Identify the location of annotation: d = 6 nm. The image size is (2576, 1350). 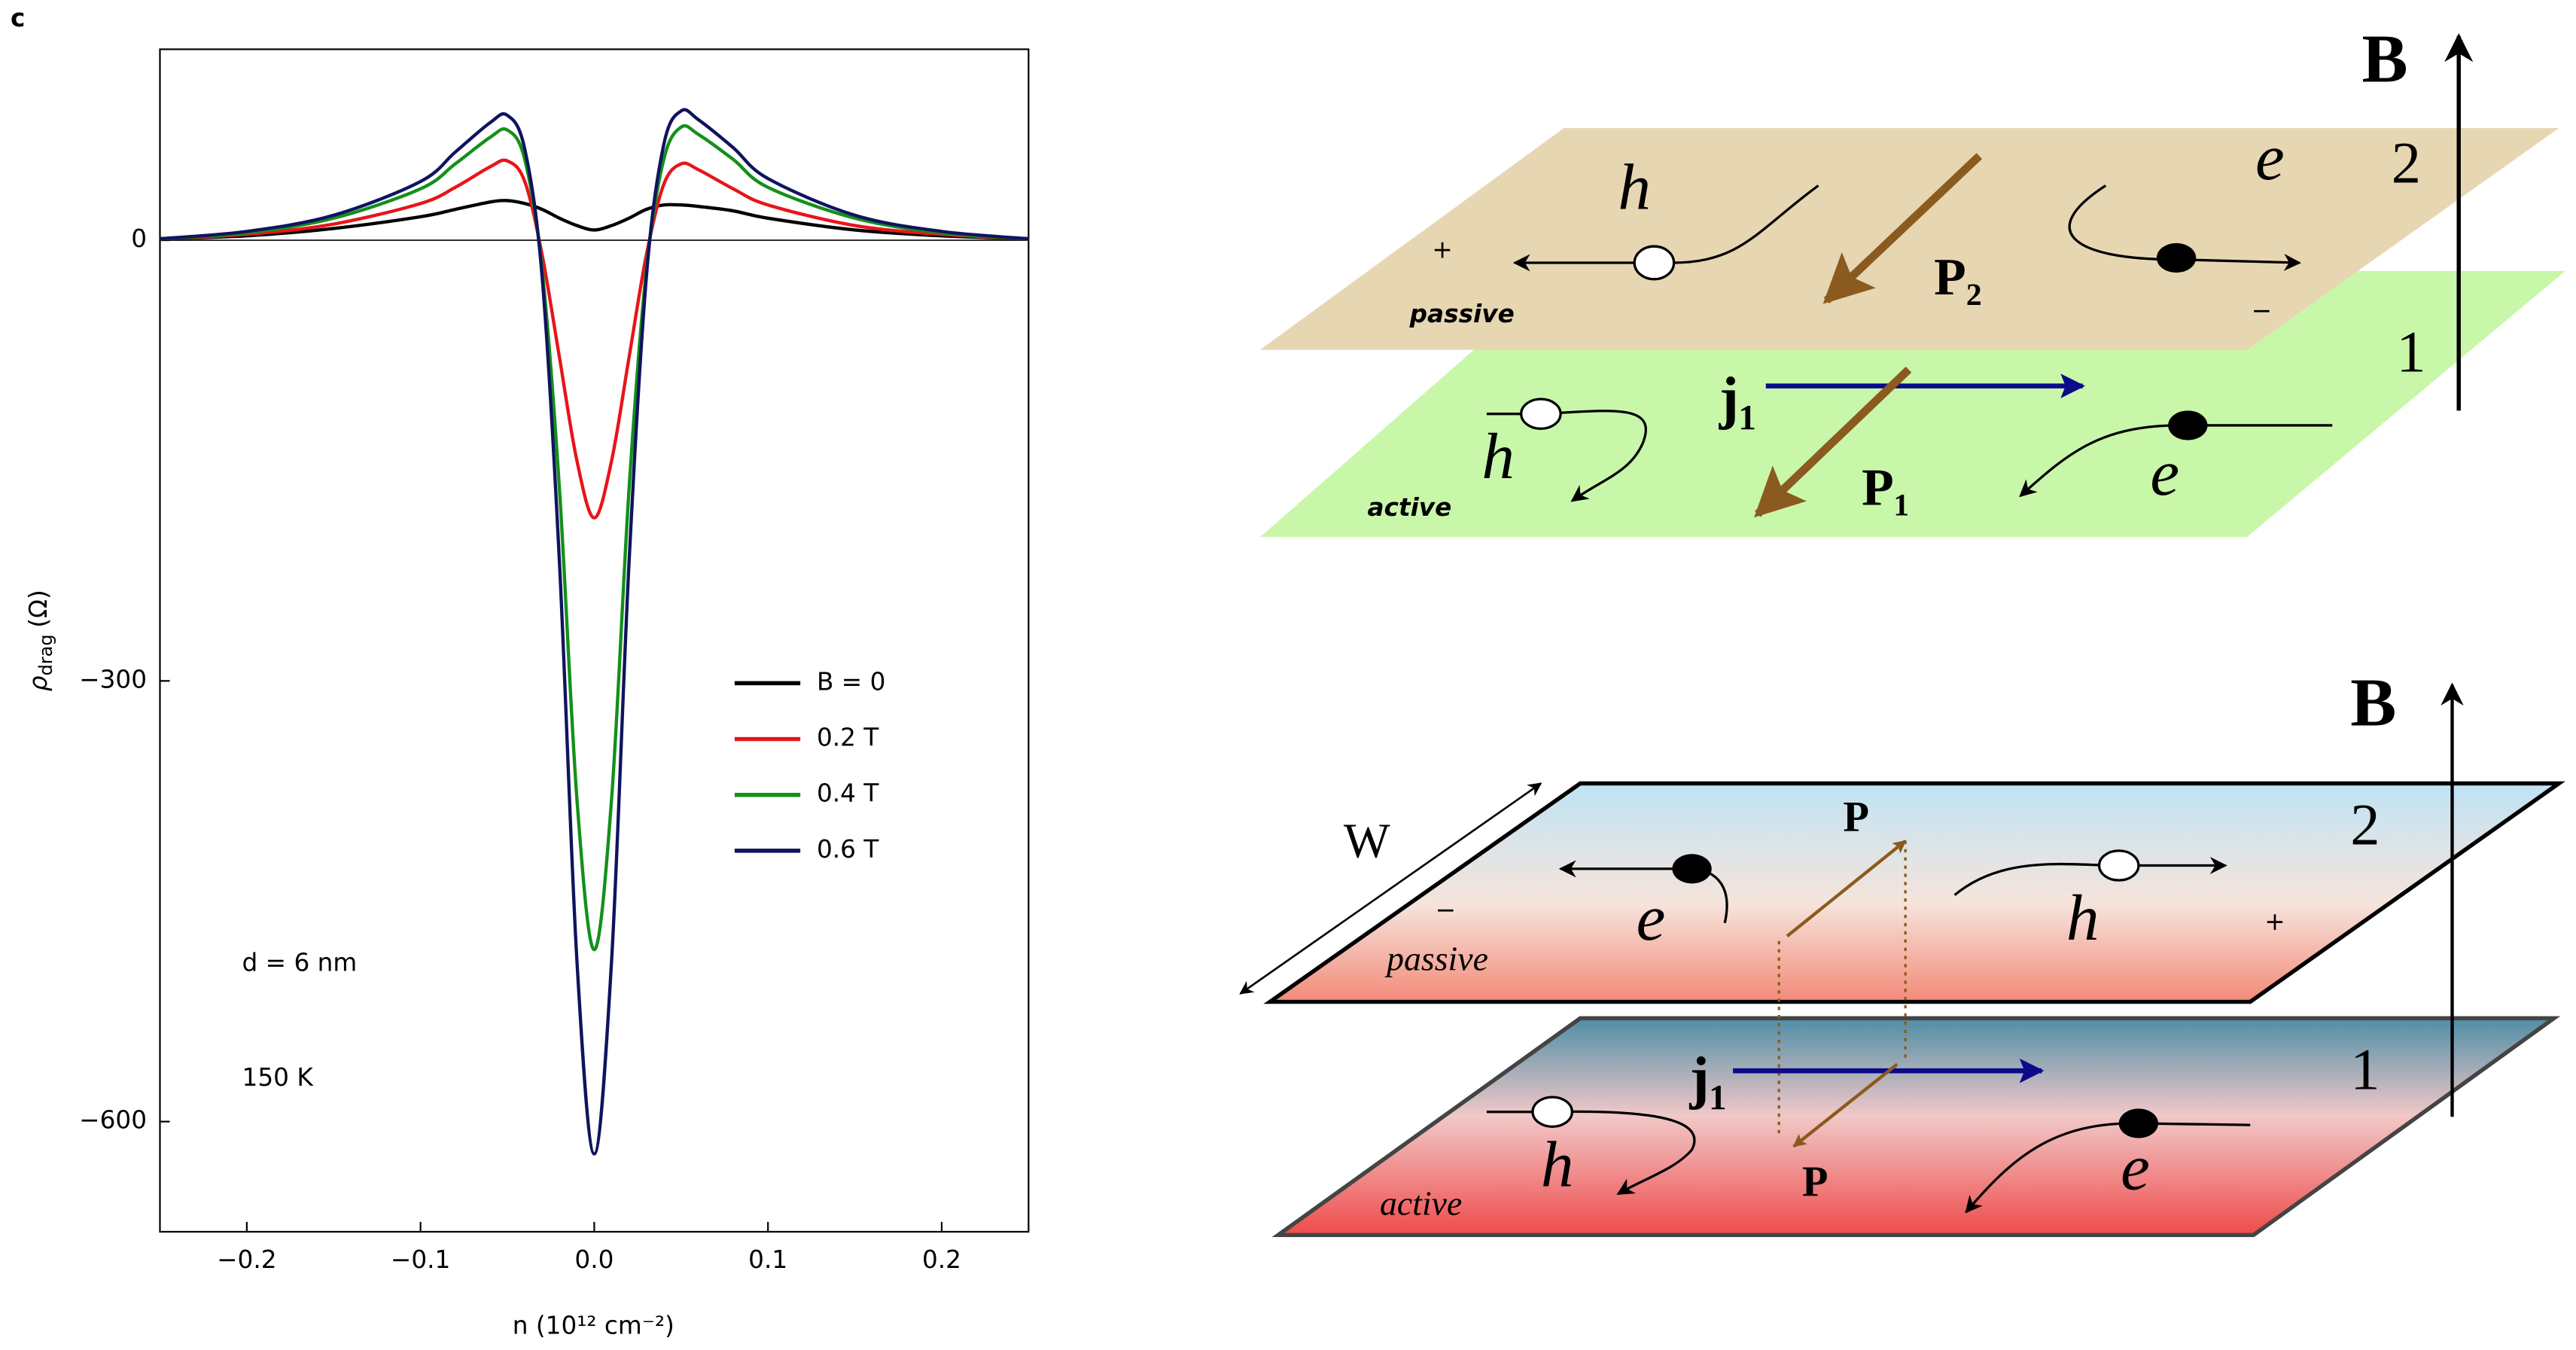
(300, 962).